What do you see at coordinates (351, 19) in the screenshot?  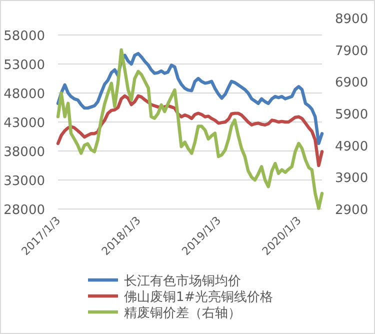 I see `y2-tick-label: 8900` at bounding box center [351, 19].